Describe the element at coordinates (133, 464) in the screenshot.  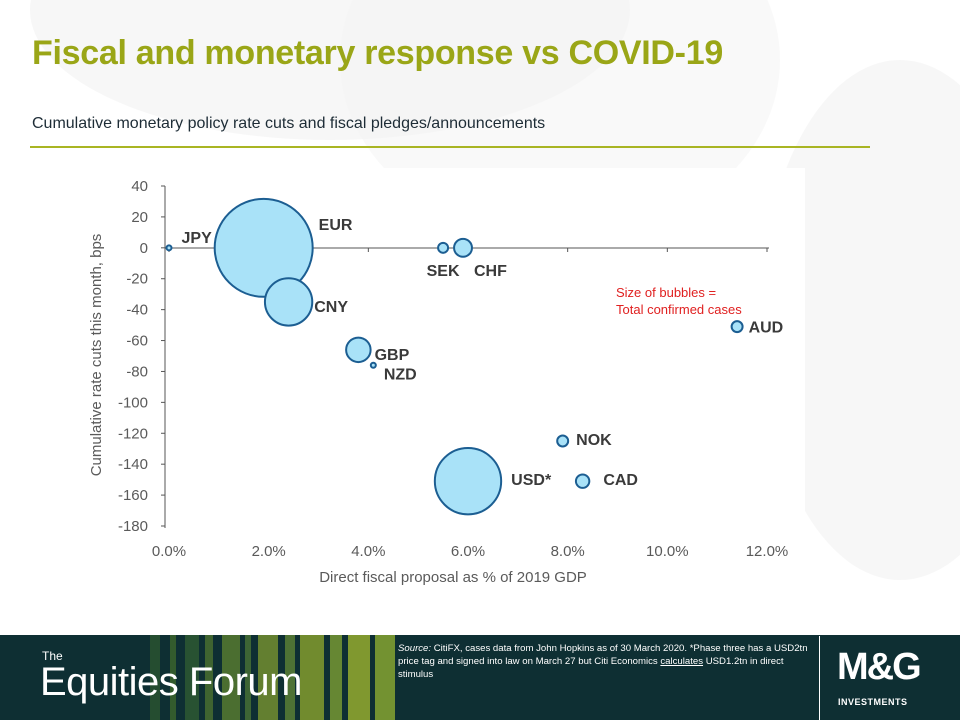
I see `y-tick-label: -140` at that location.